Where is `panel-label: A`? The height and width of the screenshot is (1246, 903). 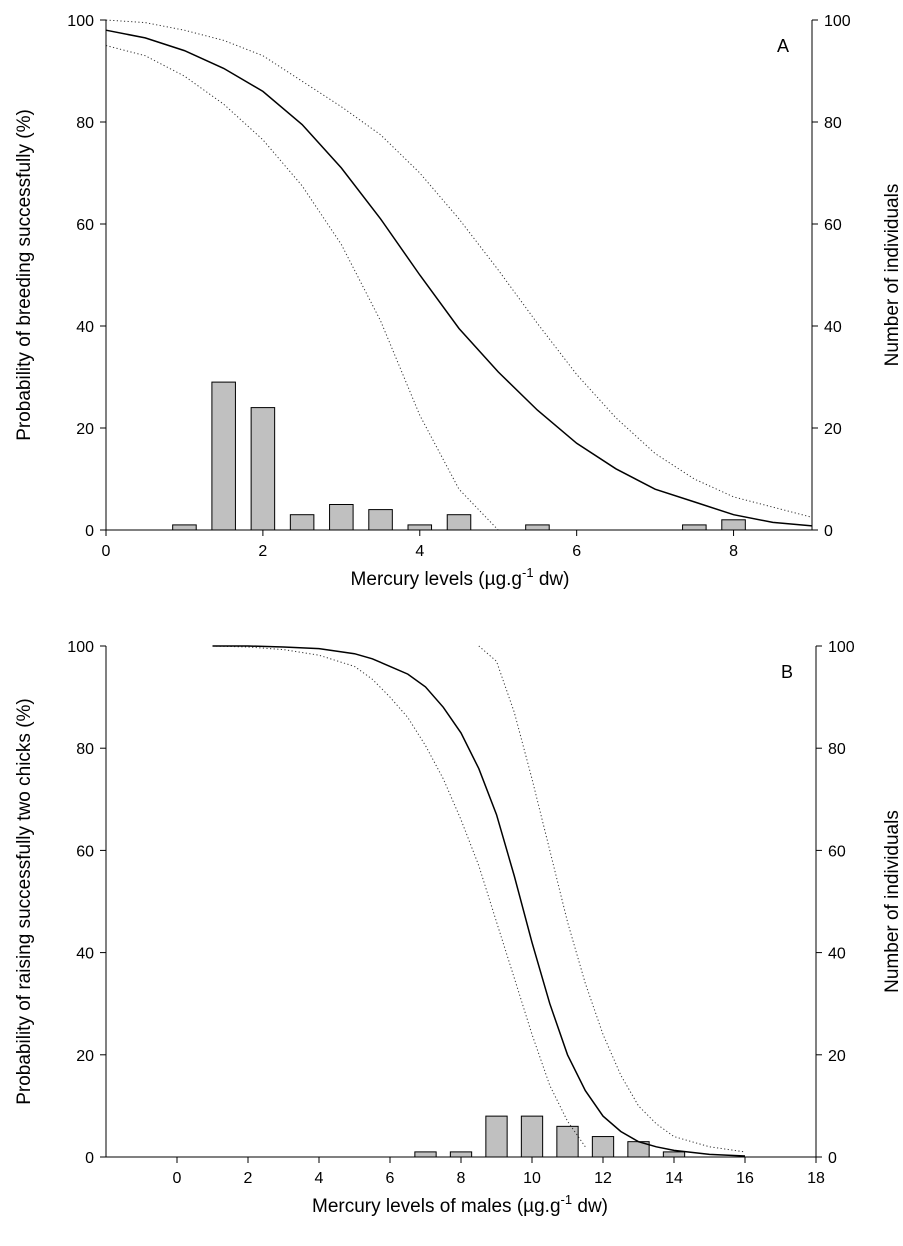
panel-label: A is located at coordinates (783, 46).